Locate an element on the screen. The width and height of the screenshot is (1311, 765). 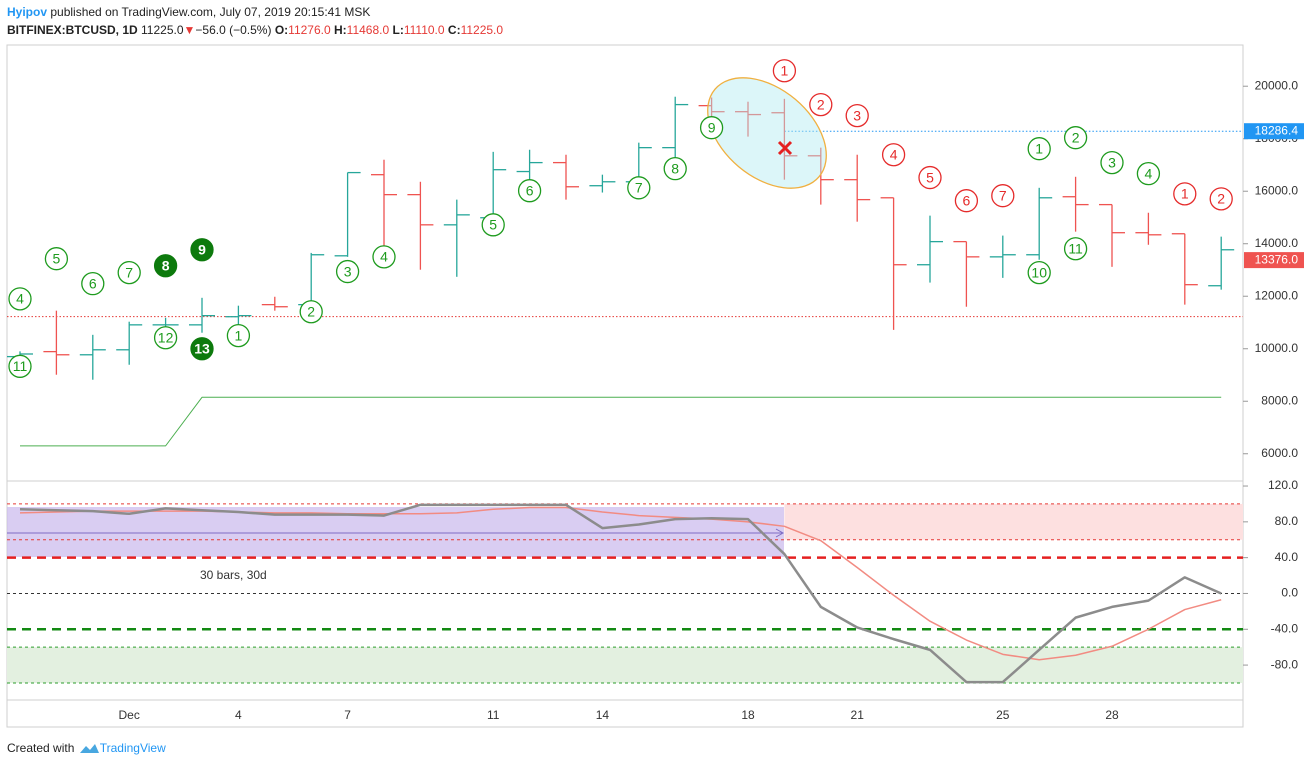
x-tick-label: 4 is located at coordinates (238, 715).